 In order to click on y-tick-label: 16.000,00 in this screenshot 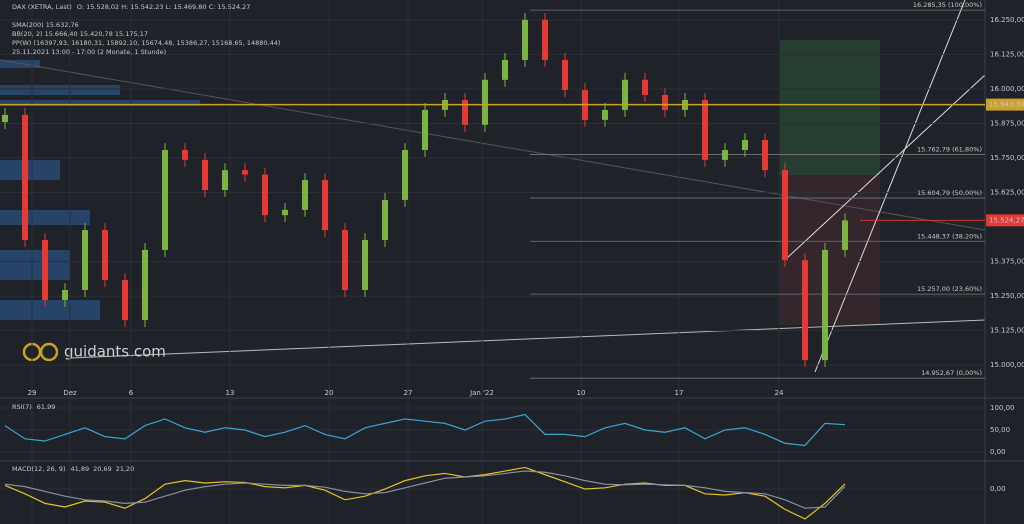, I will do `click(1007, 89)`.